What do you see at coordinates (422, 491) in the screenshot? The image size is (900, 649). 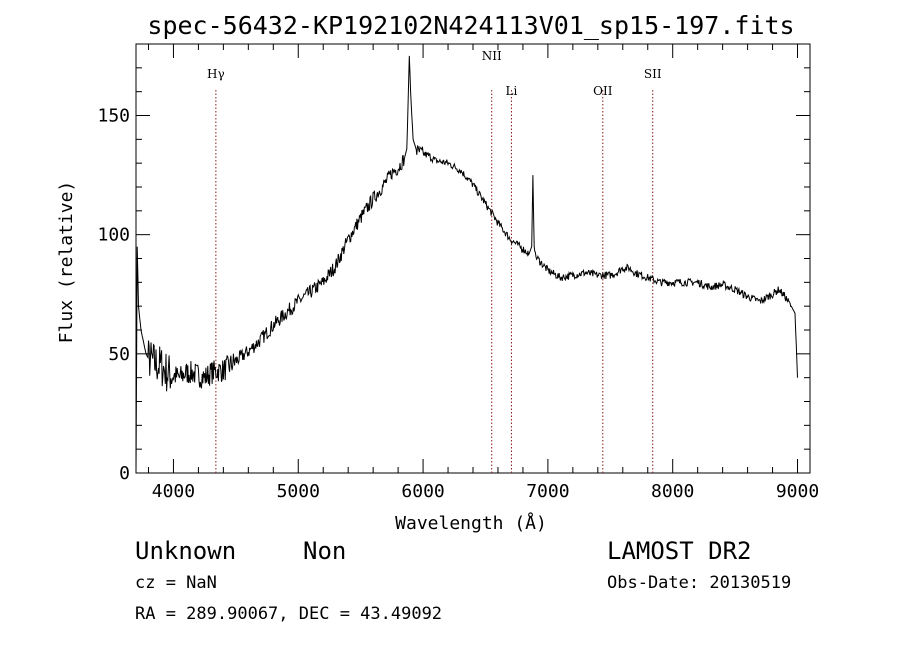 I see `x-tick-label: 6000` at bounding box center [422, 491].